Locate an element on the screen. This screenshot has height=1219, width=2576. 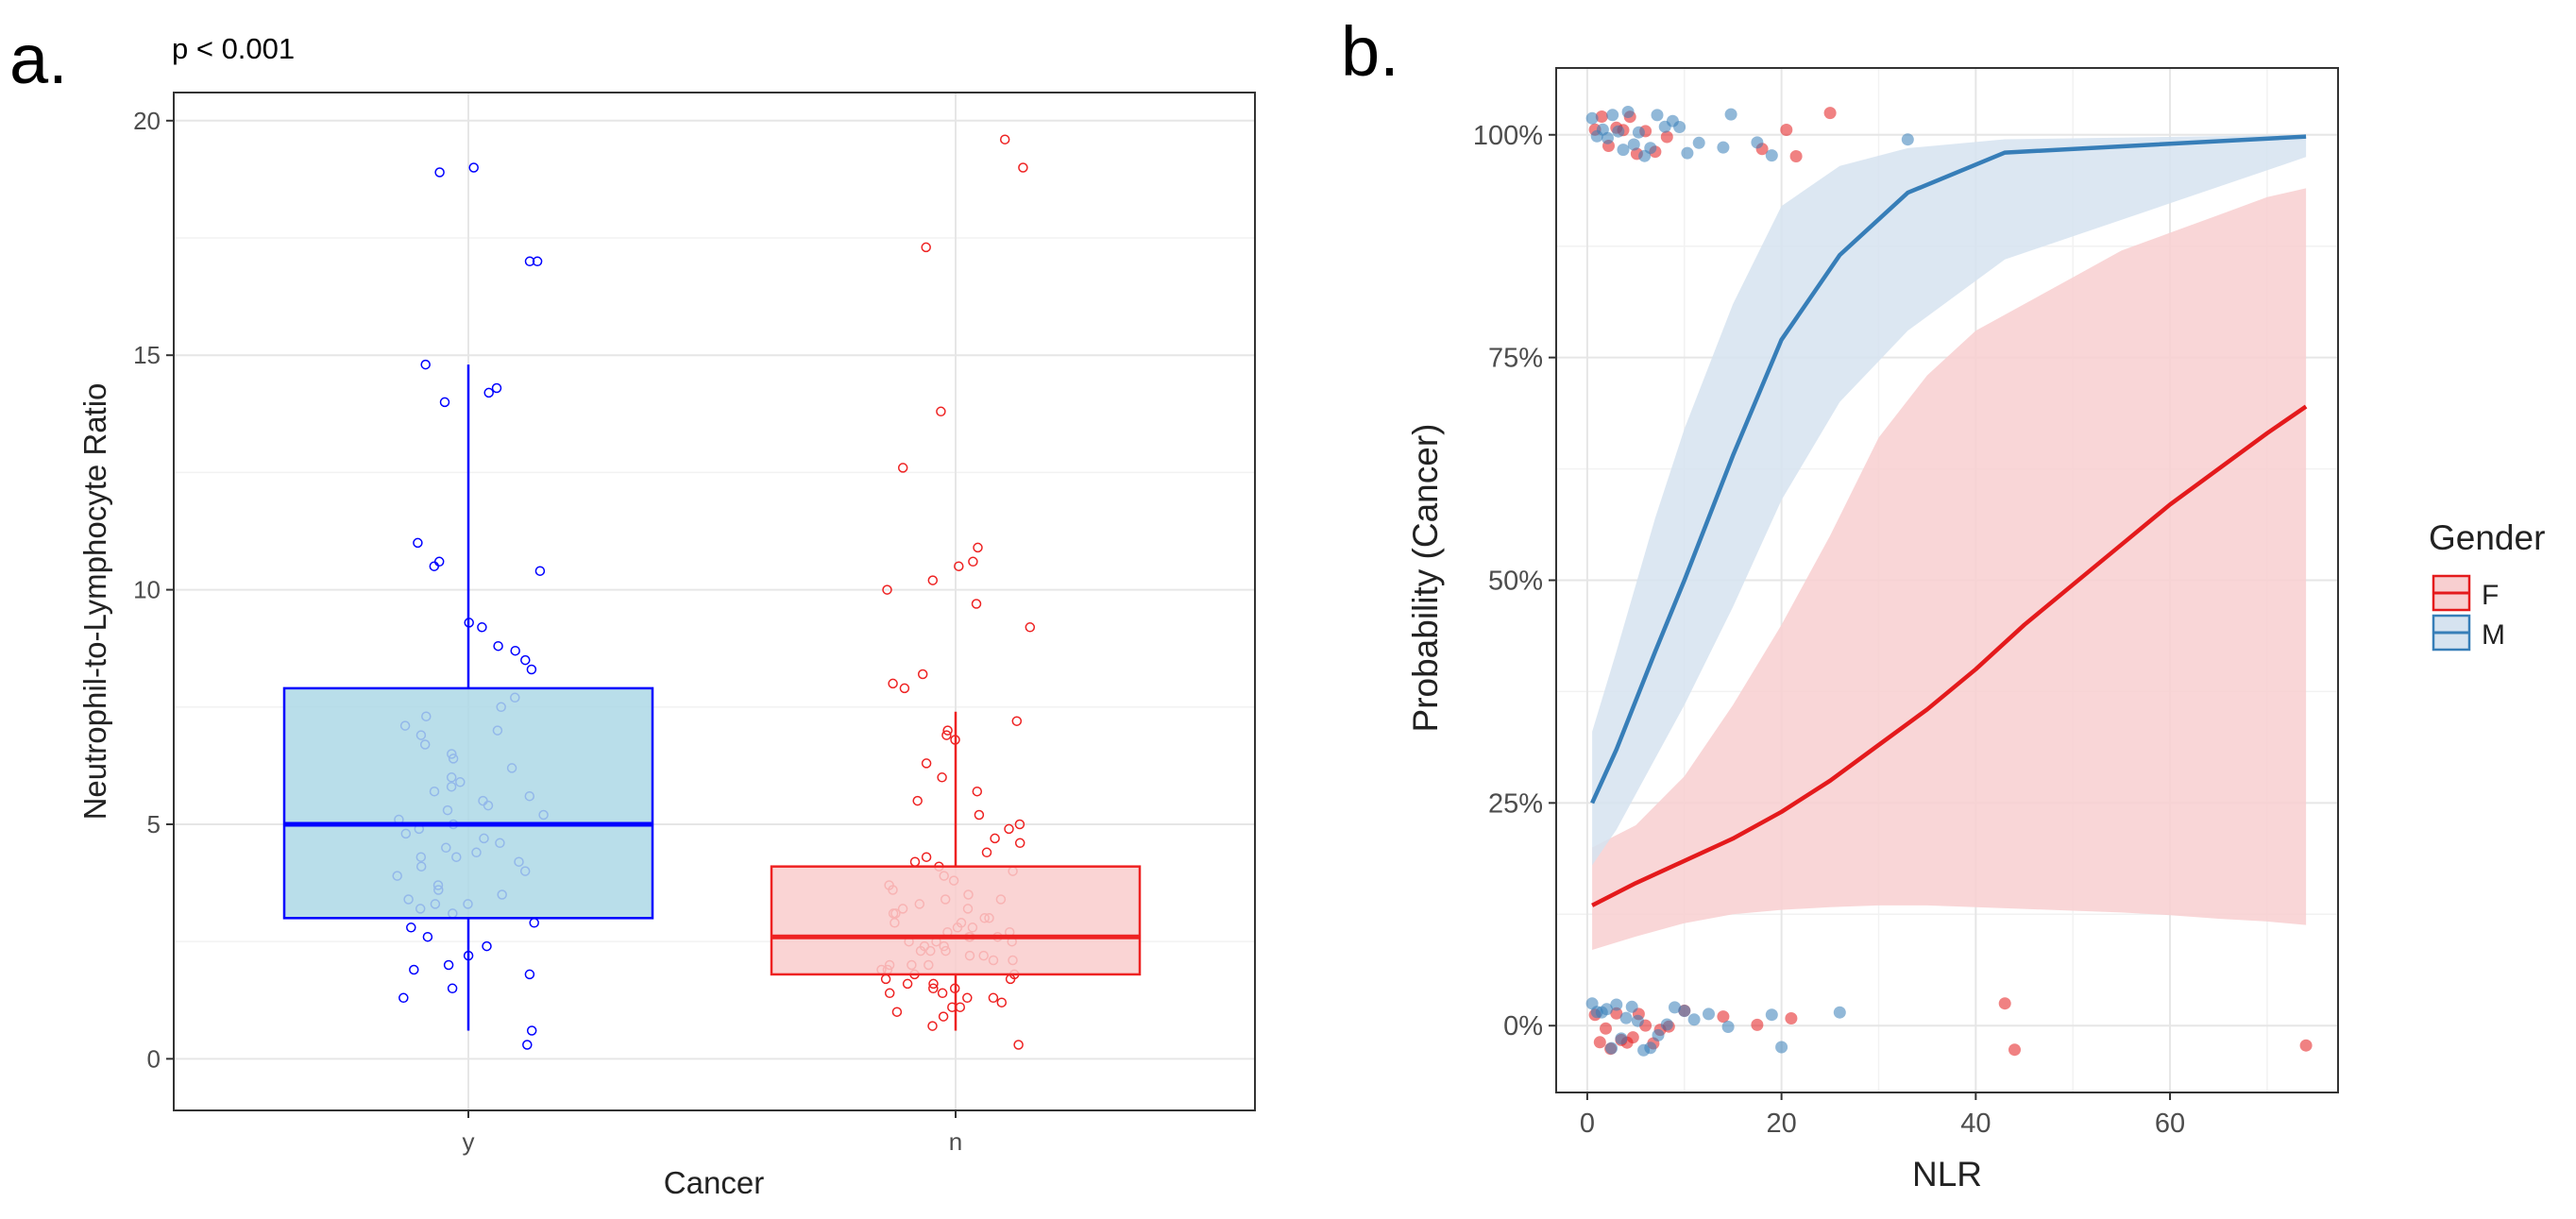
y-tick-label: 10 is located at coordinates (147, 590).